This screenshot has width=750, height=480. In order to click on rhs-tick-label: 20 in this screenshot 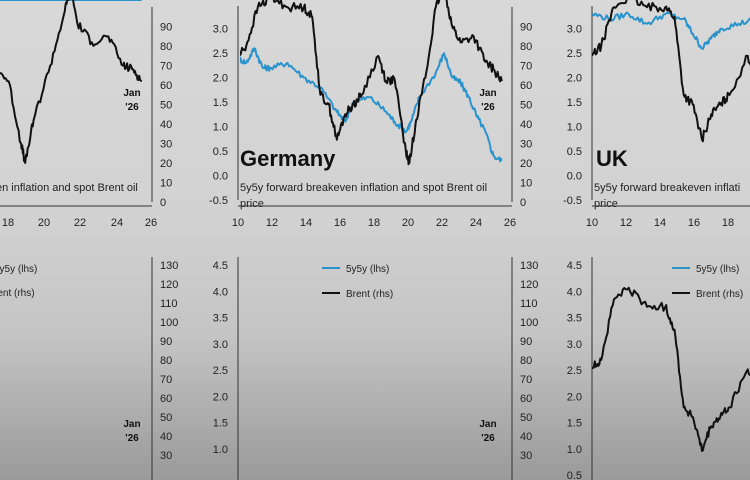, I will do `click(166, 164)`.